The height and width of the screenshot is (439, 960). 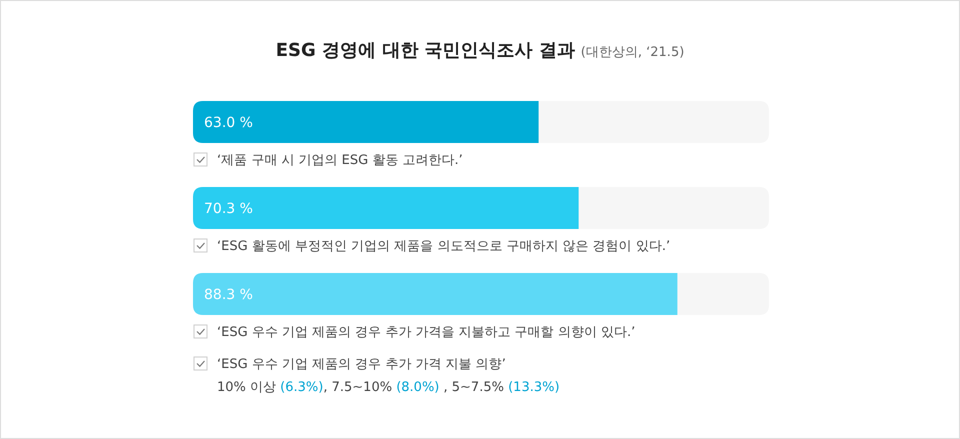 What do you see at coordinates (228, 123) in the screenshot?
I see `data-label: 63.0 %` at bounding box center [228, 123].